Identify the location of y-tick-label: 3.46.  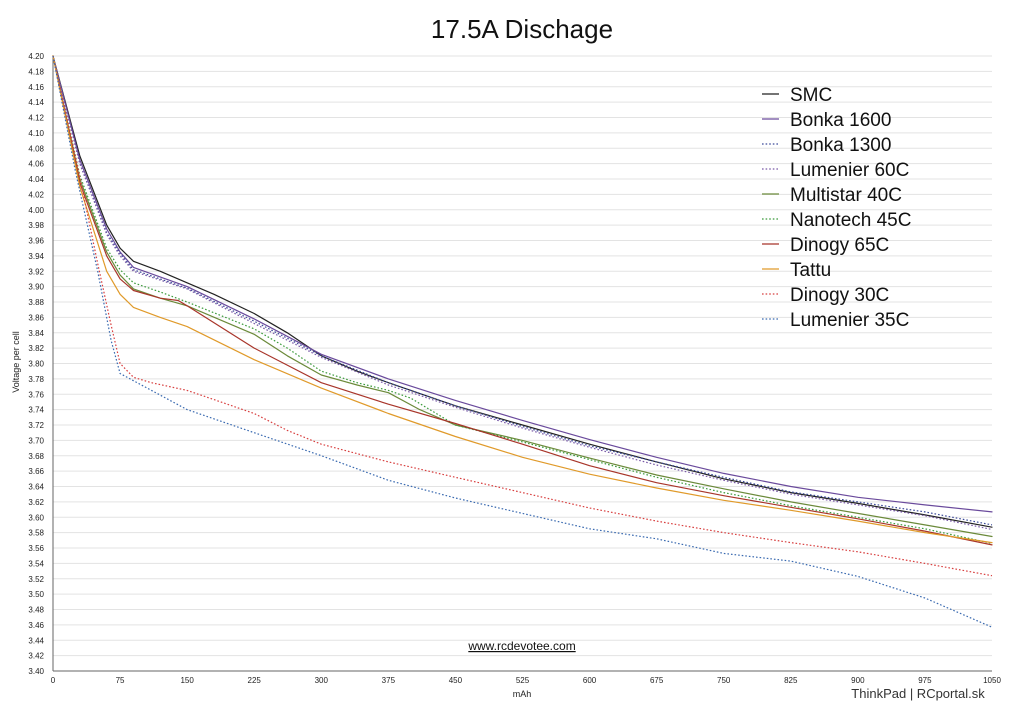
(36, 625).